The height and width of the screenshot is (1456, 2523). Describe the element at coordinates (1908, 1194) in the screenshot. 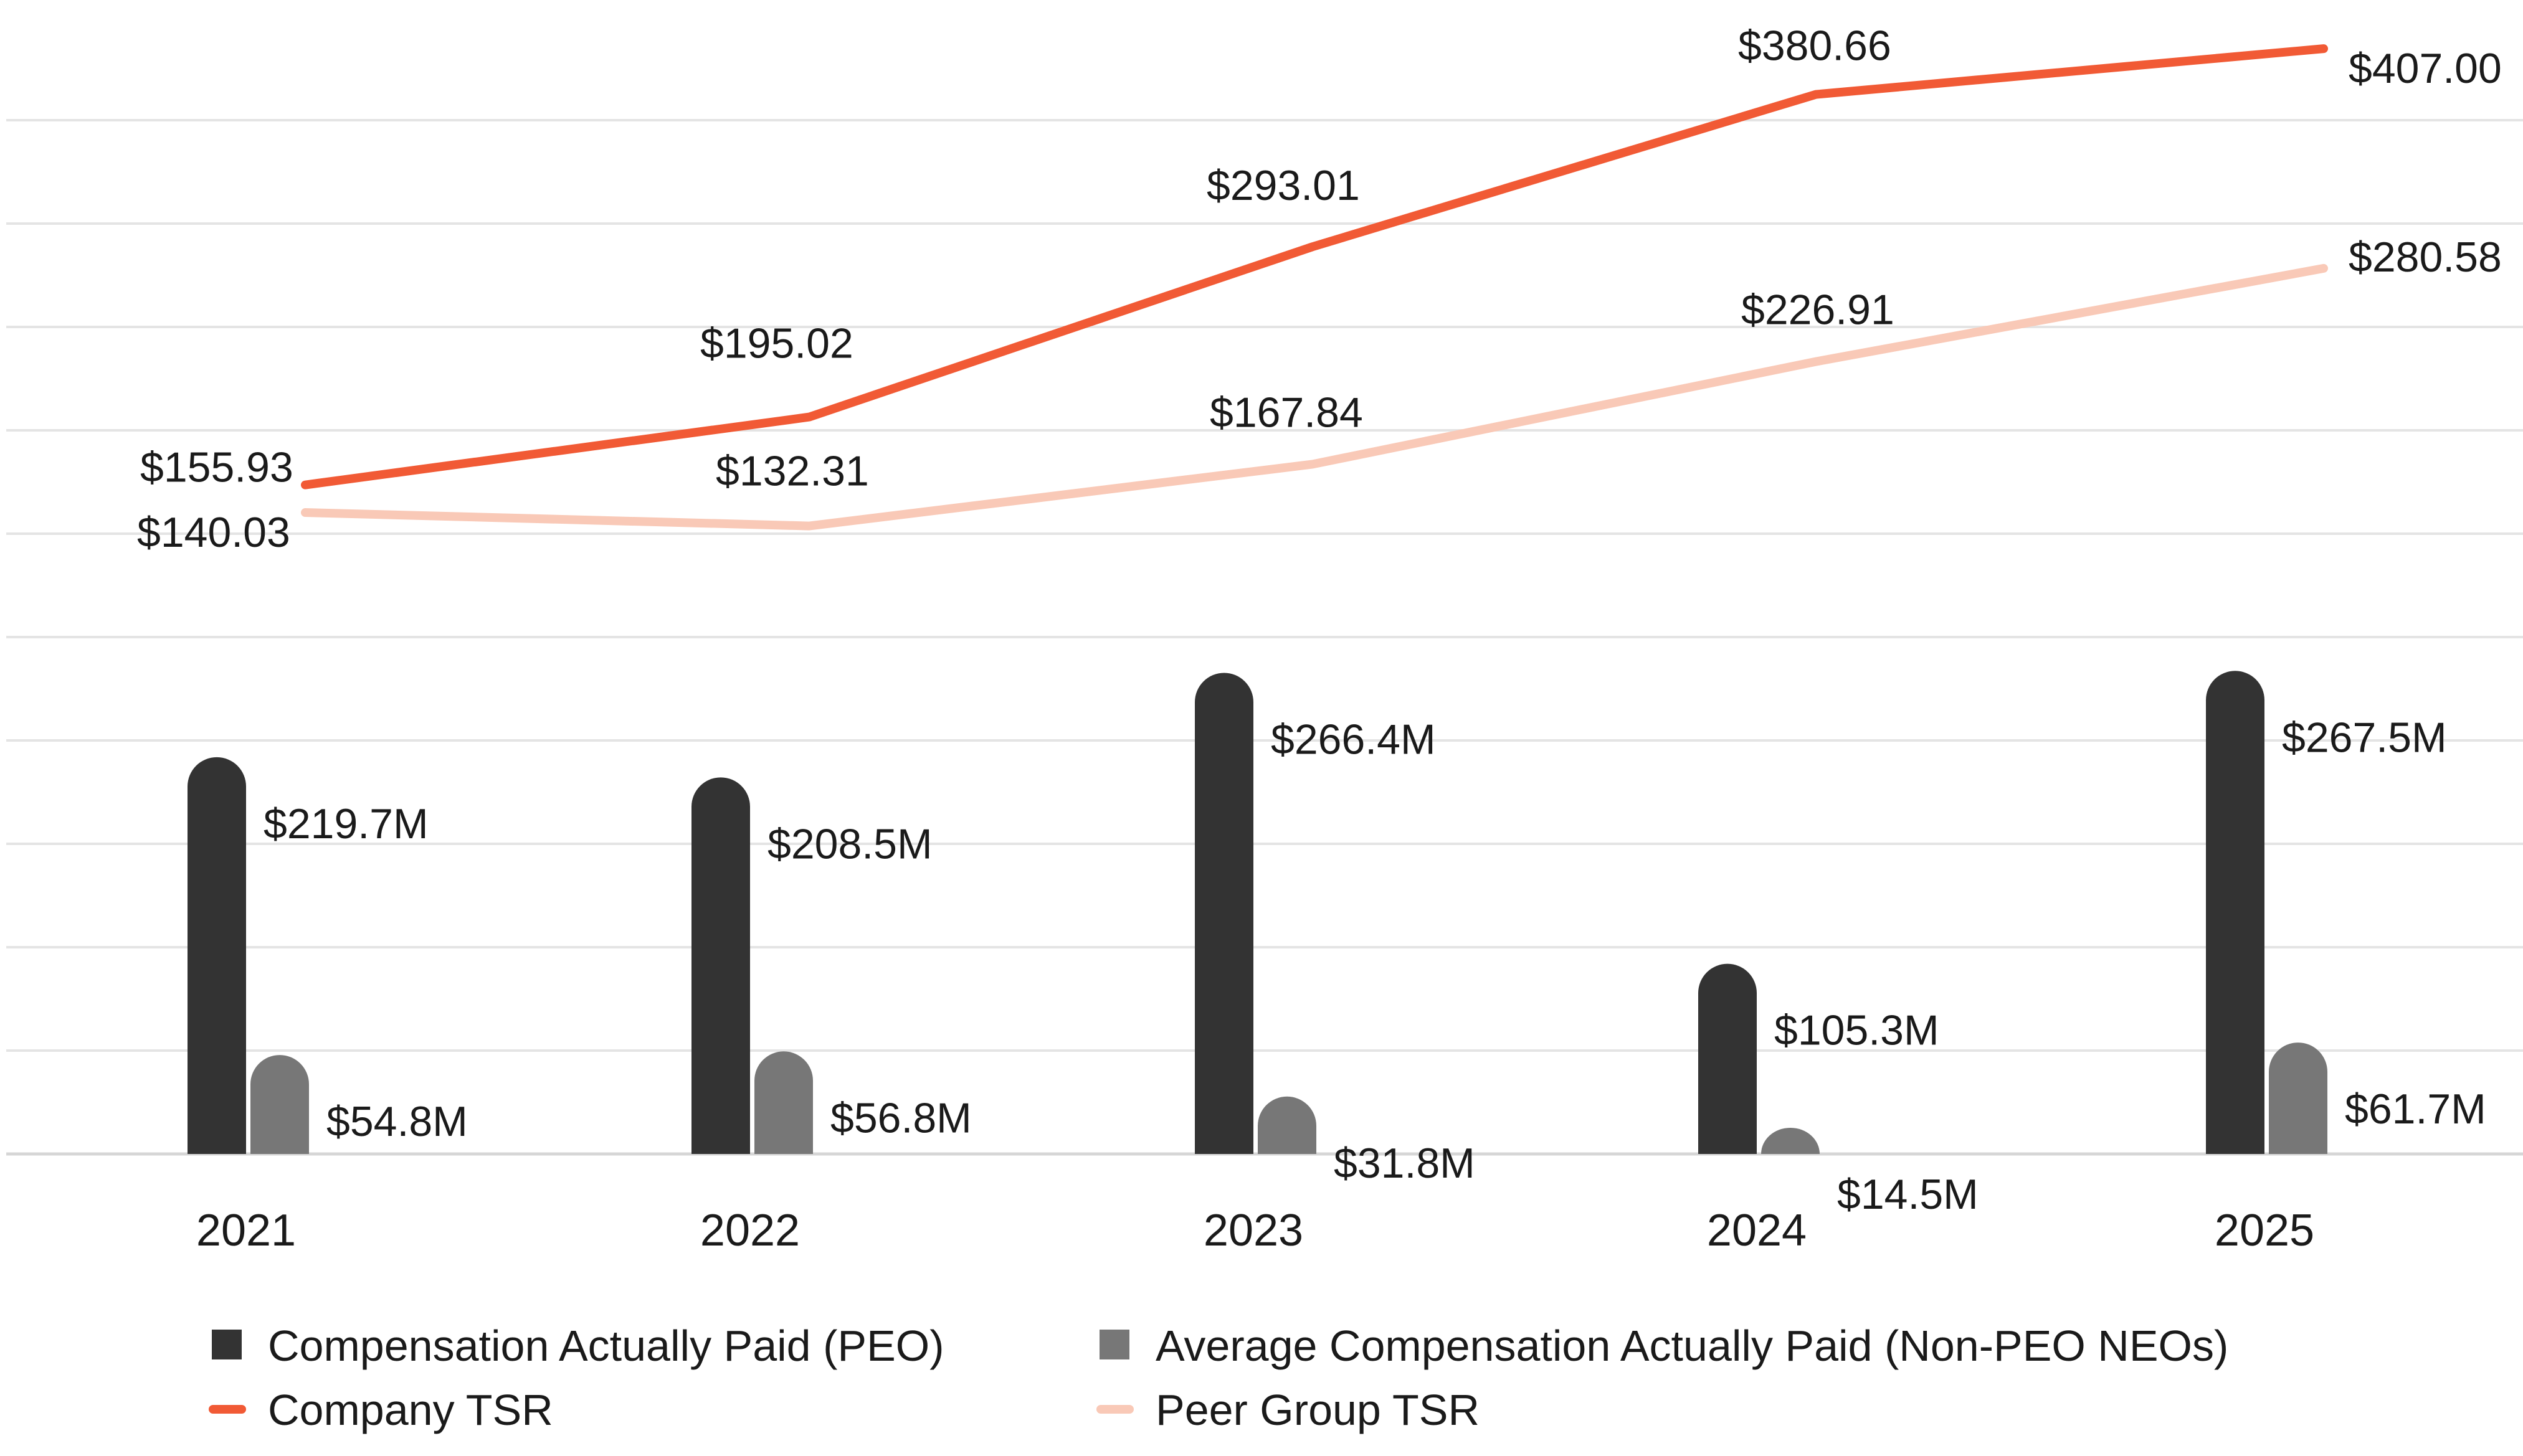

I see `bar-label-non-peo: $14.5M` at that location.